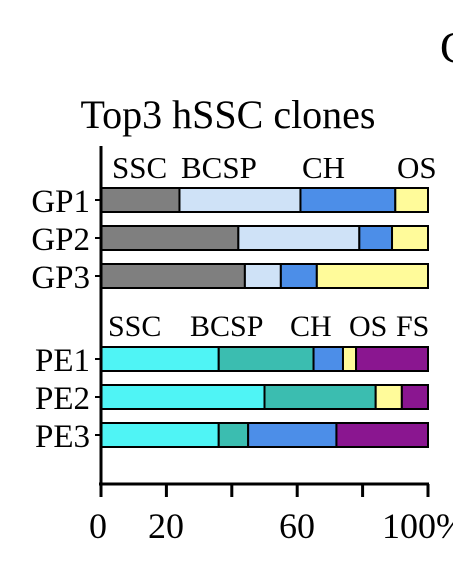  Describe the element at coordinates (60, 202) in the screenshot. I see `category-label-gp1: GP1` at that location.